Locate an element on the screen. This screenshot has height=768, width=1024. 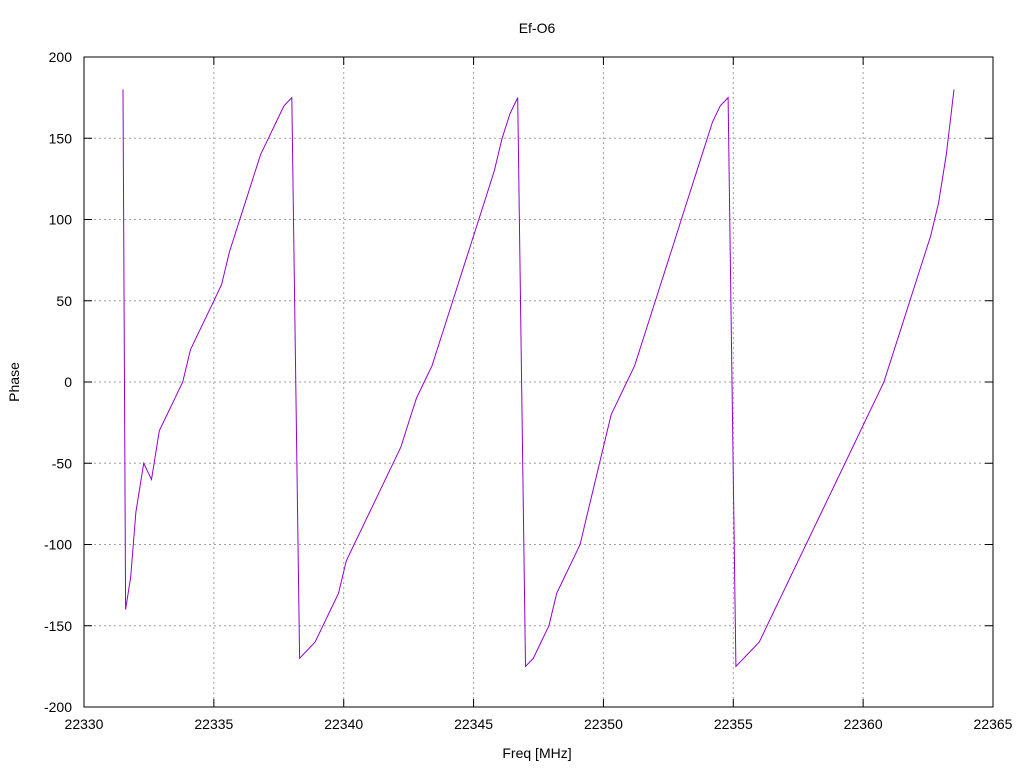
x-tick-label: 22350 is located at coordinates (603, 724).